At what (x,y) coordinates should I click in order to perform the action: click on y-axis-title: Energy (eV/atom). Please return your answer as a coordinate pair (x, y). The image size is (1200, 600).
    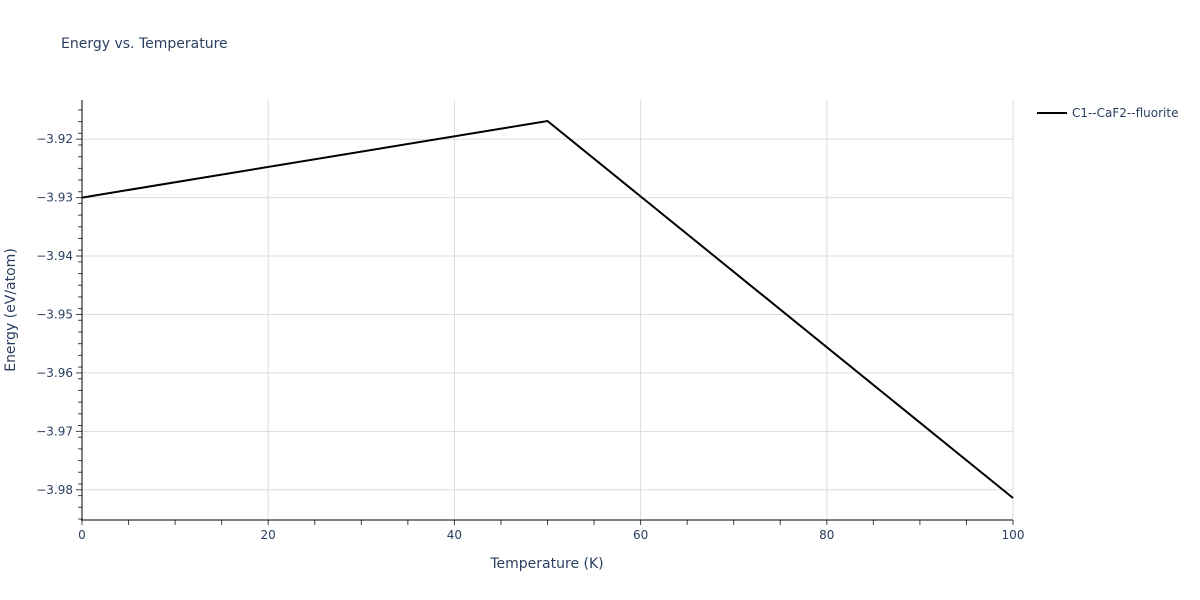
    Looking at the image, I should click on (11, 310).